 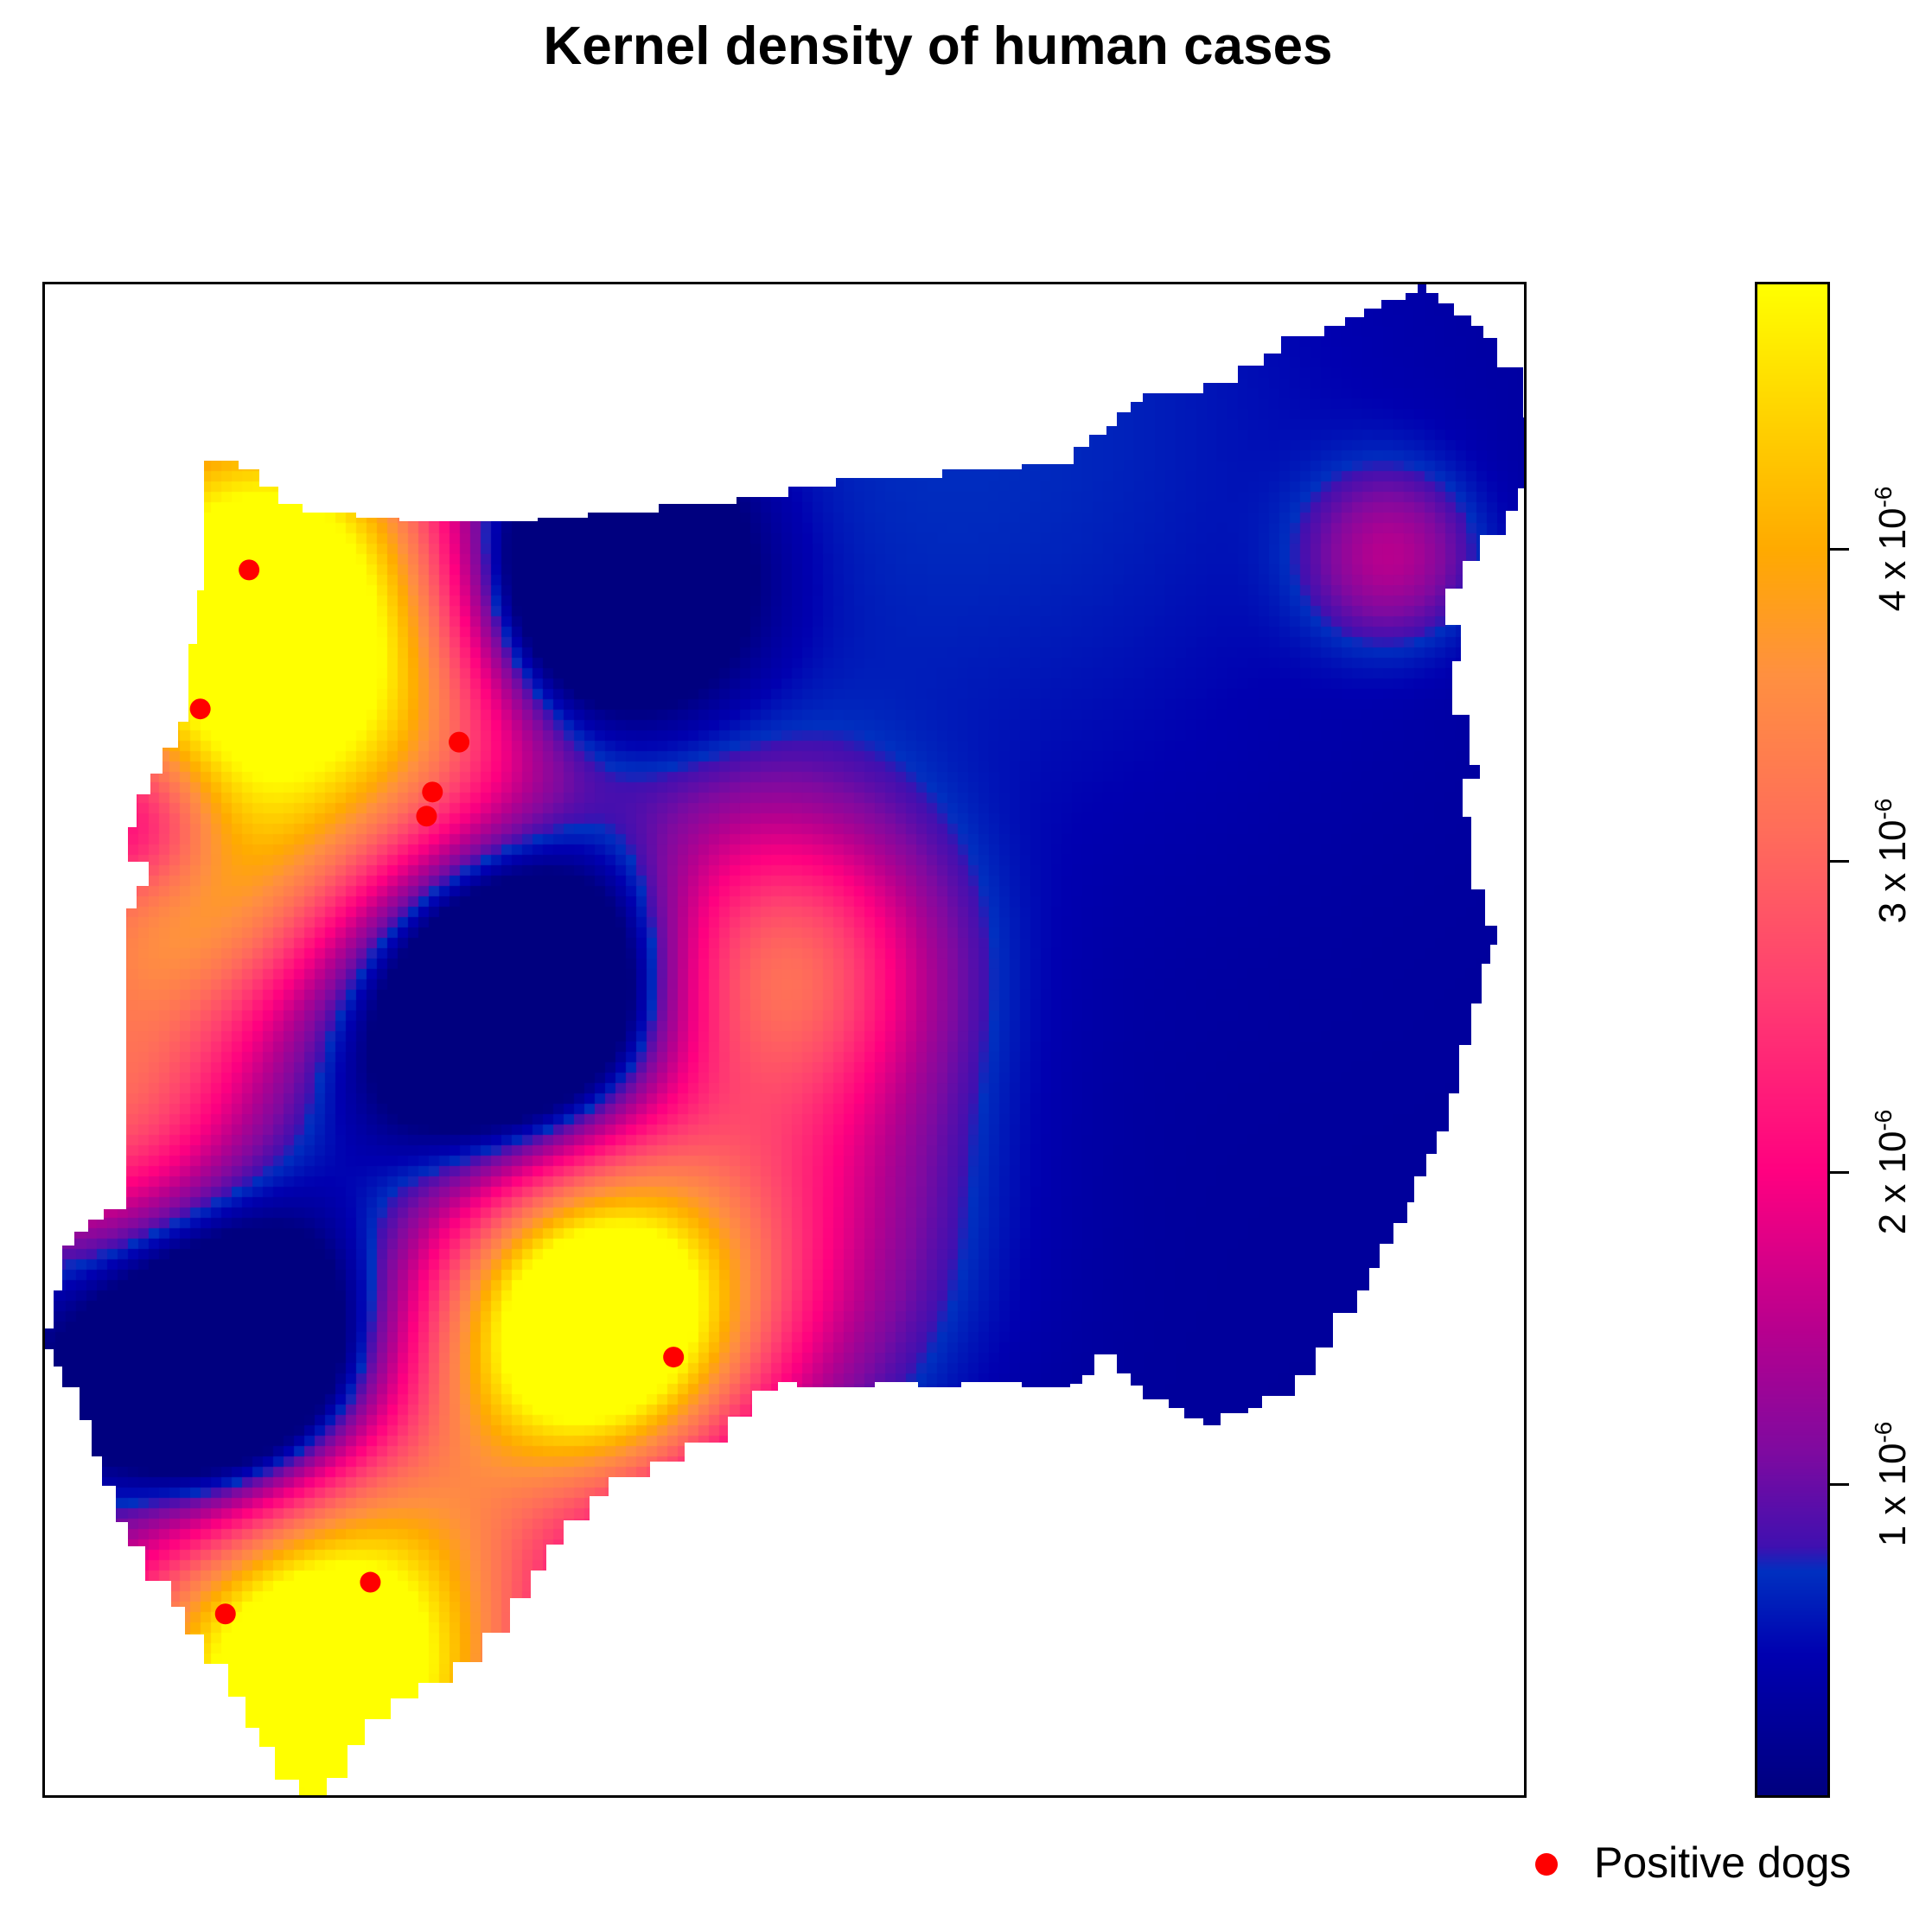 I want to click on colorbar-tick-label: 2 x 10-6, so click(x=1892, y=1172).